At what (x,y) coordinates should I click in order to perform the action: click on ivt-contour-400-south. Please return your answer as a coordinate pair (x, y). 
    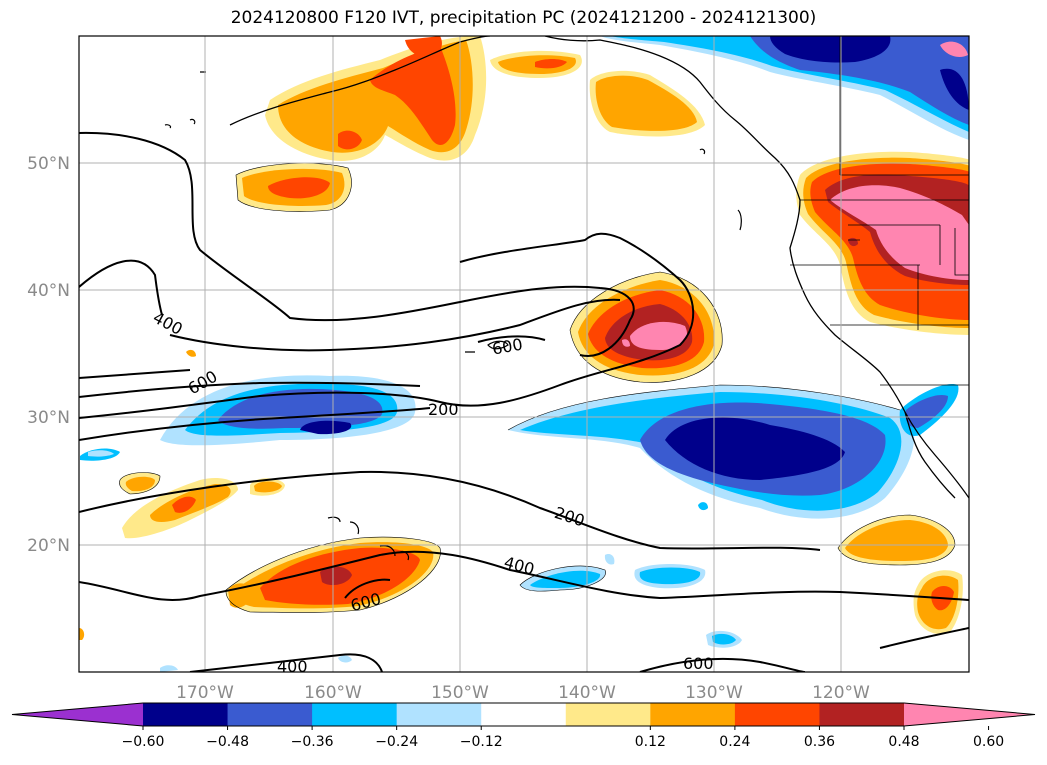
    Looking at the image, I should click on (524, 575).